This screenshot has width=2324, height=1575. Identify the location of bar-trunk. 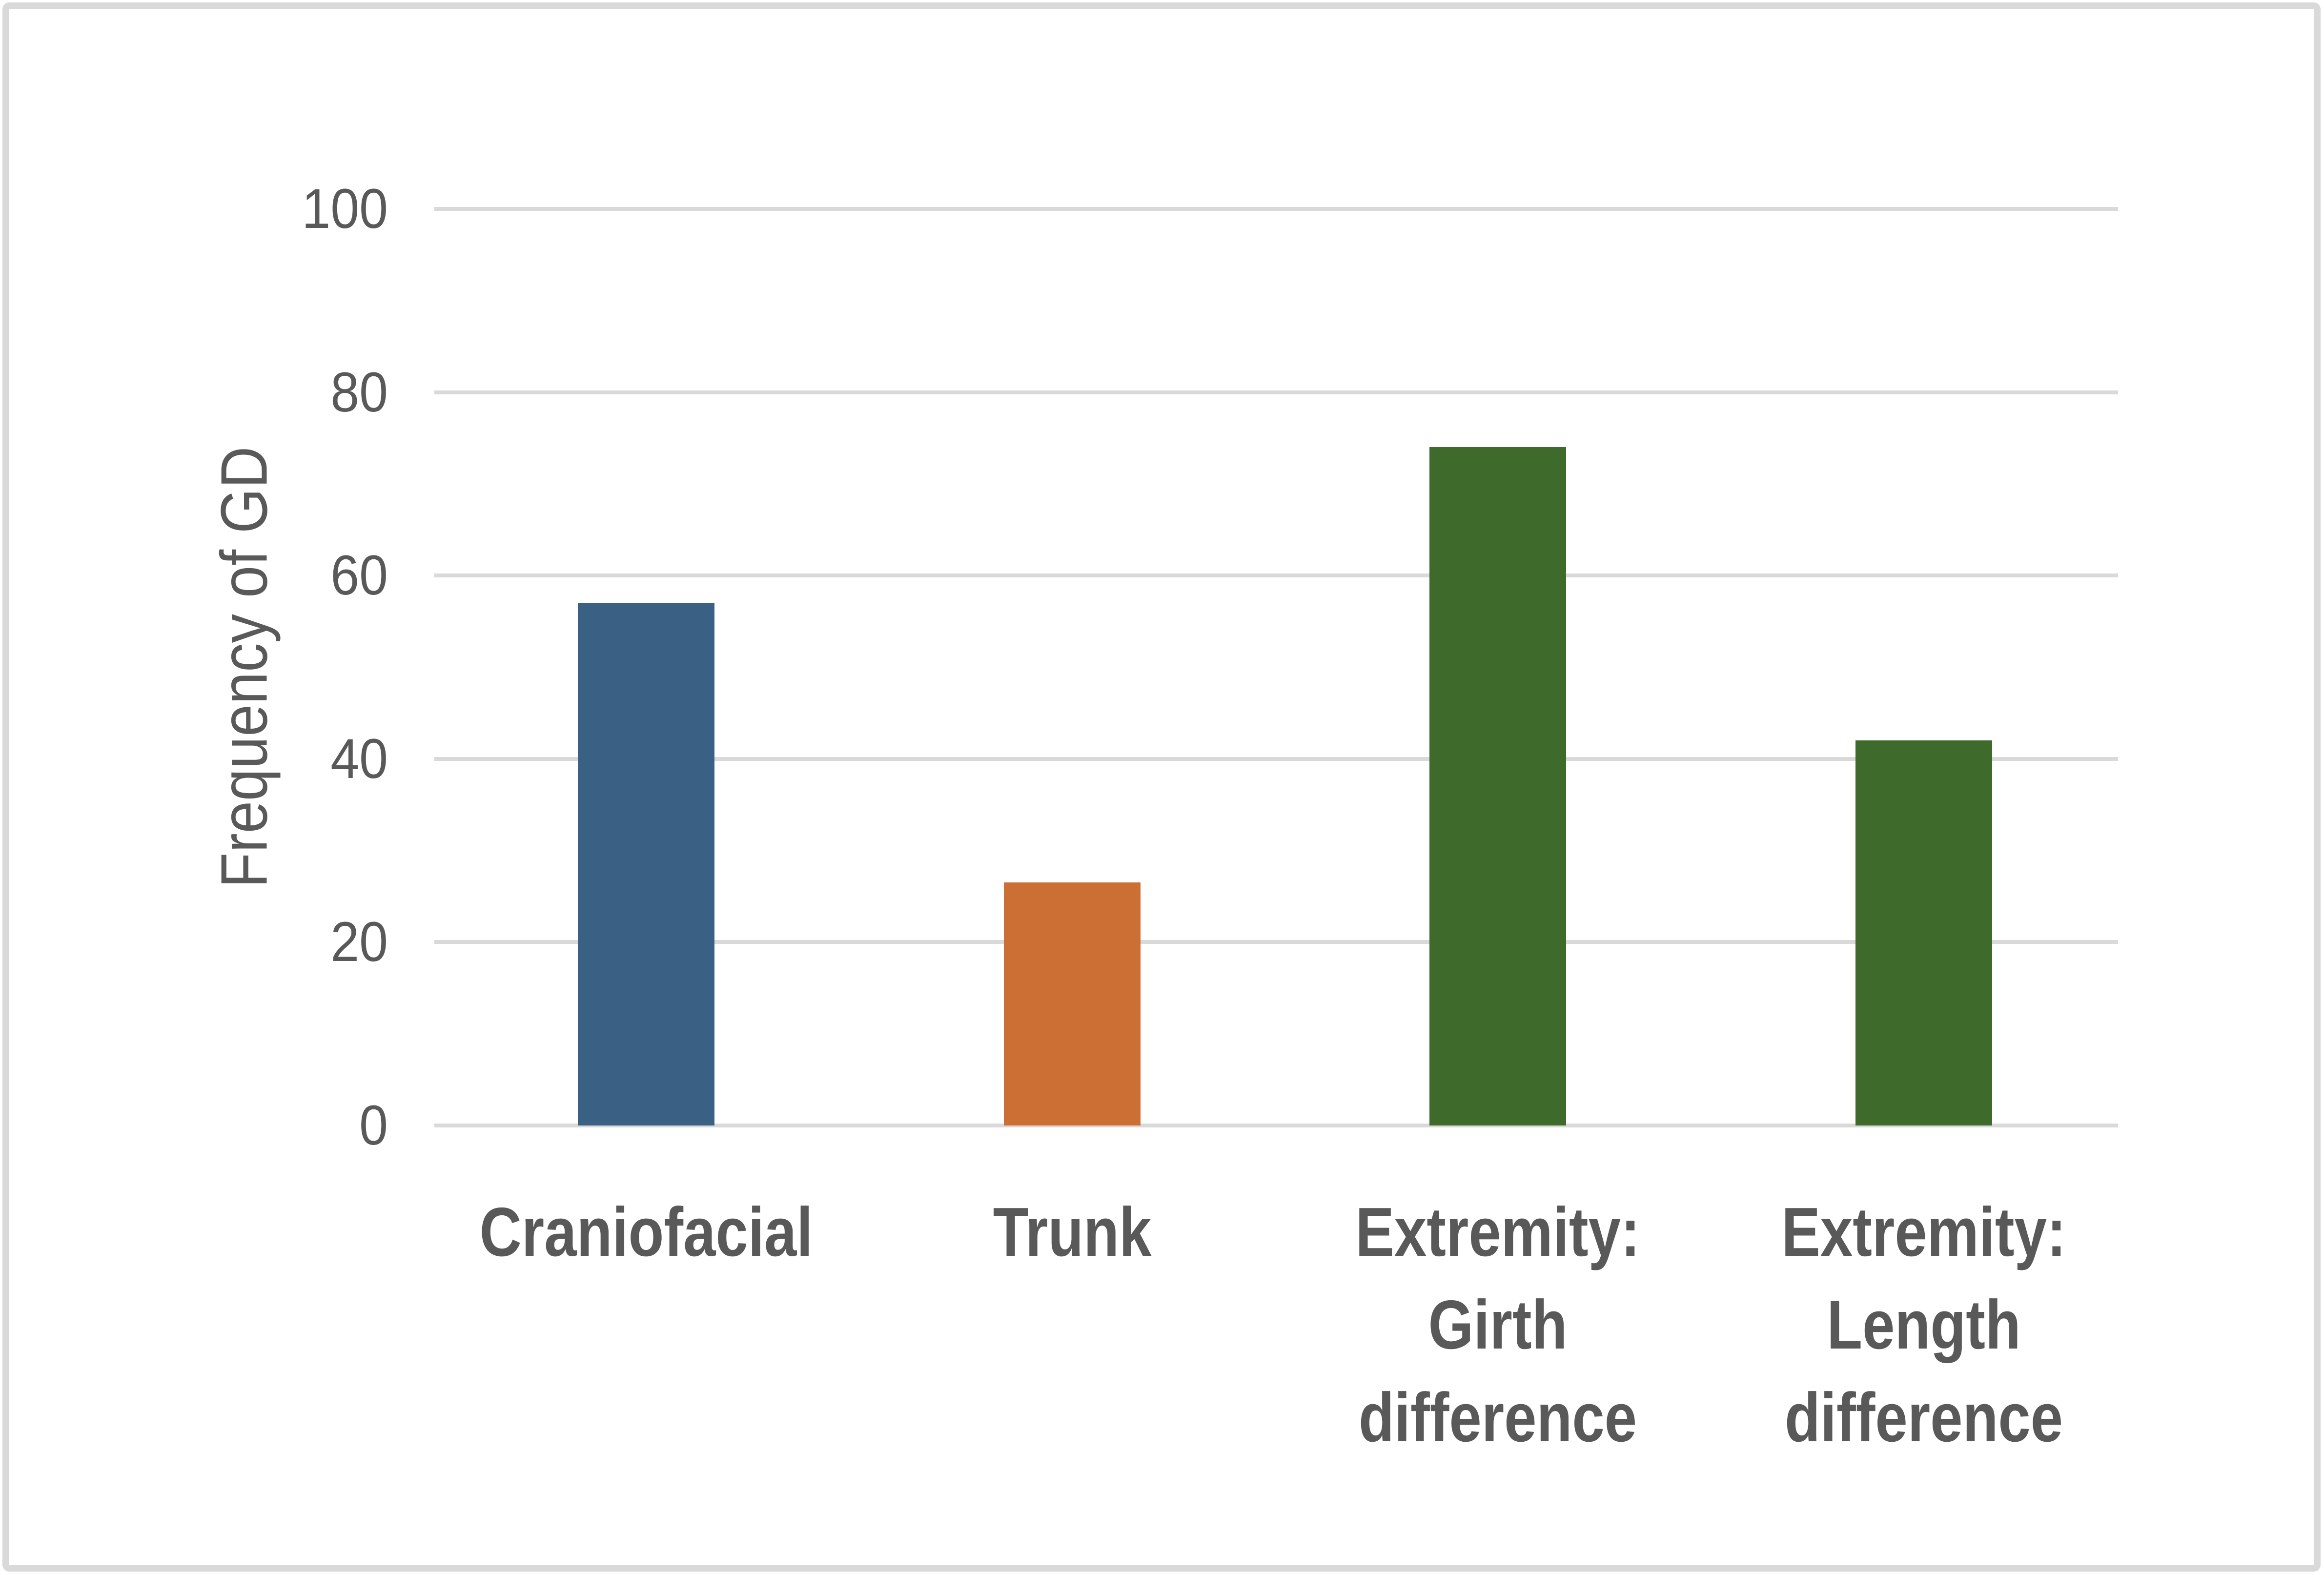
(1072, 1003).